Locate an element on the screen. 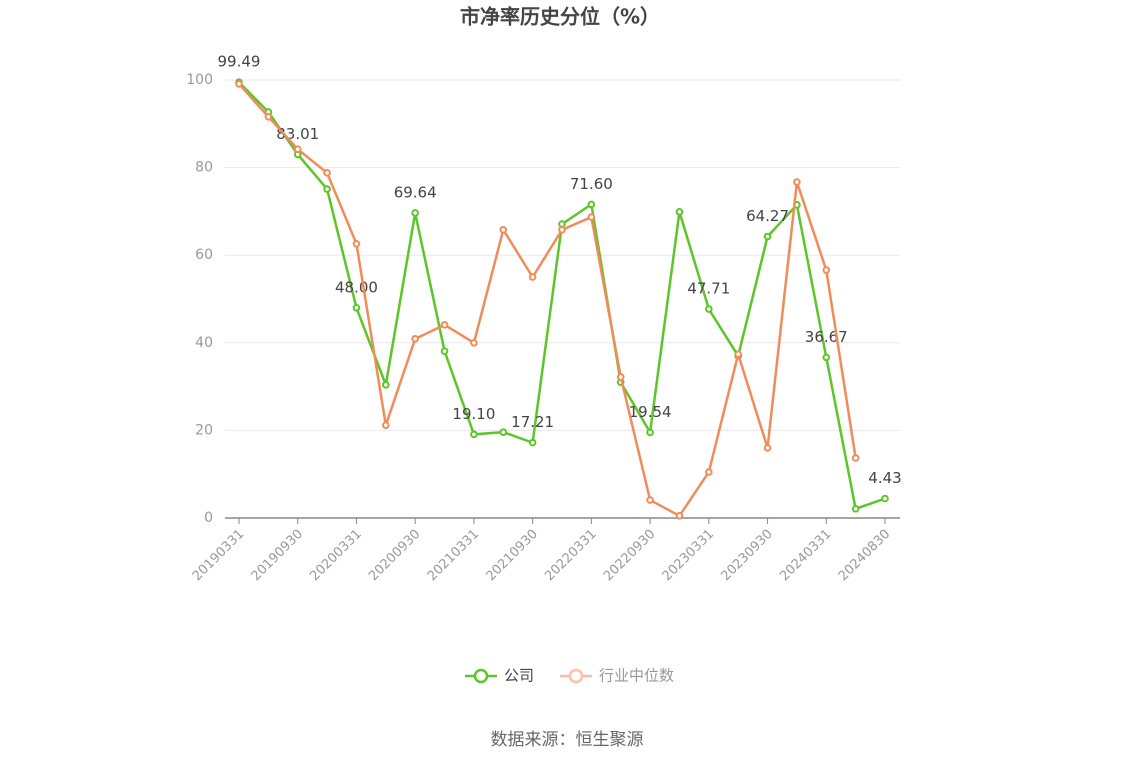 This screenshot has height=770, width=1134. data-label: 48.00 is located at coordinates (356, 287).